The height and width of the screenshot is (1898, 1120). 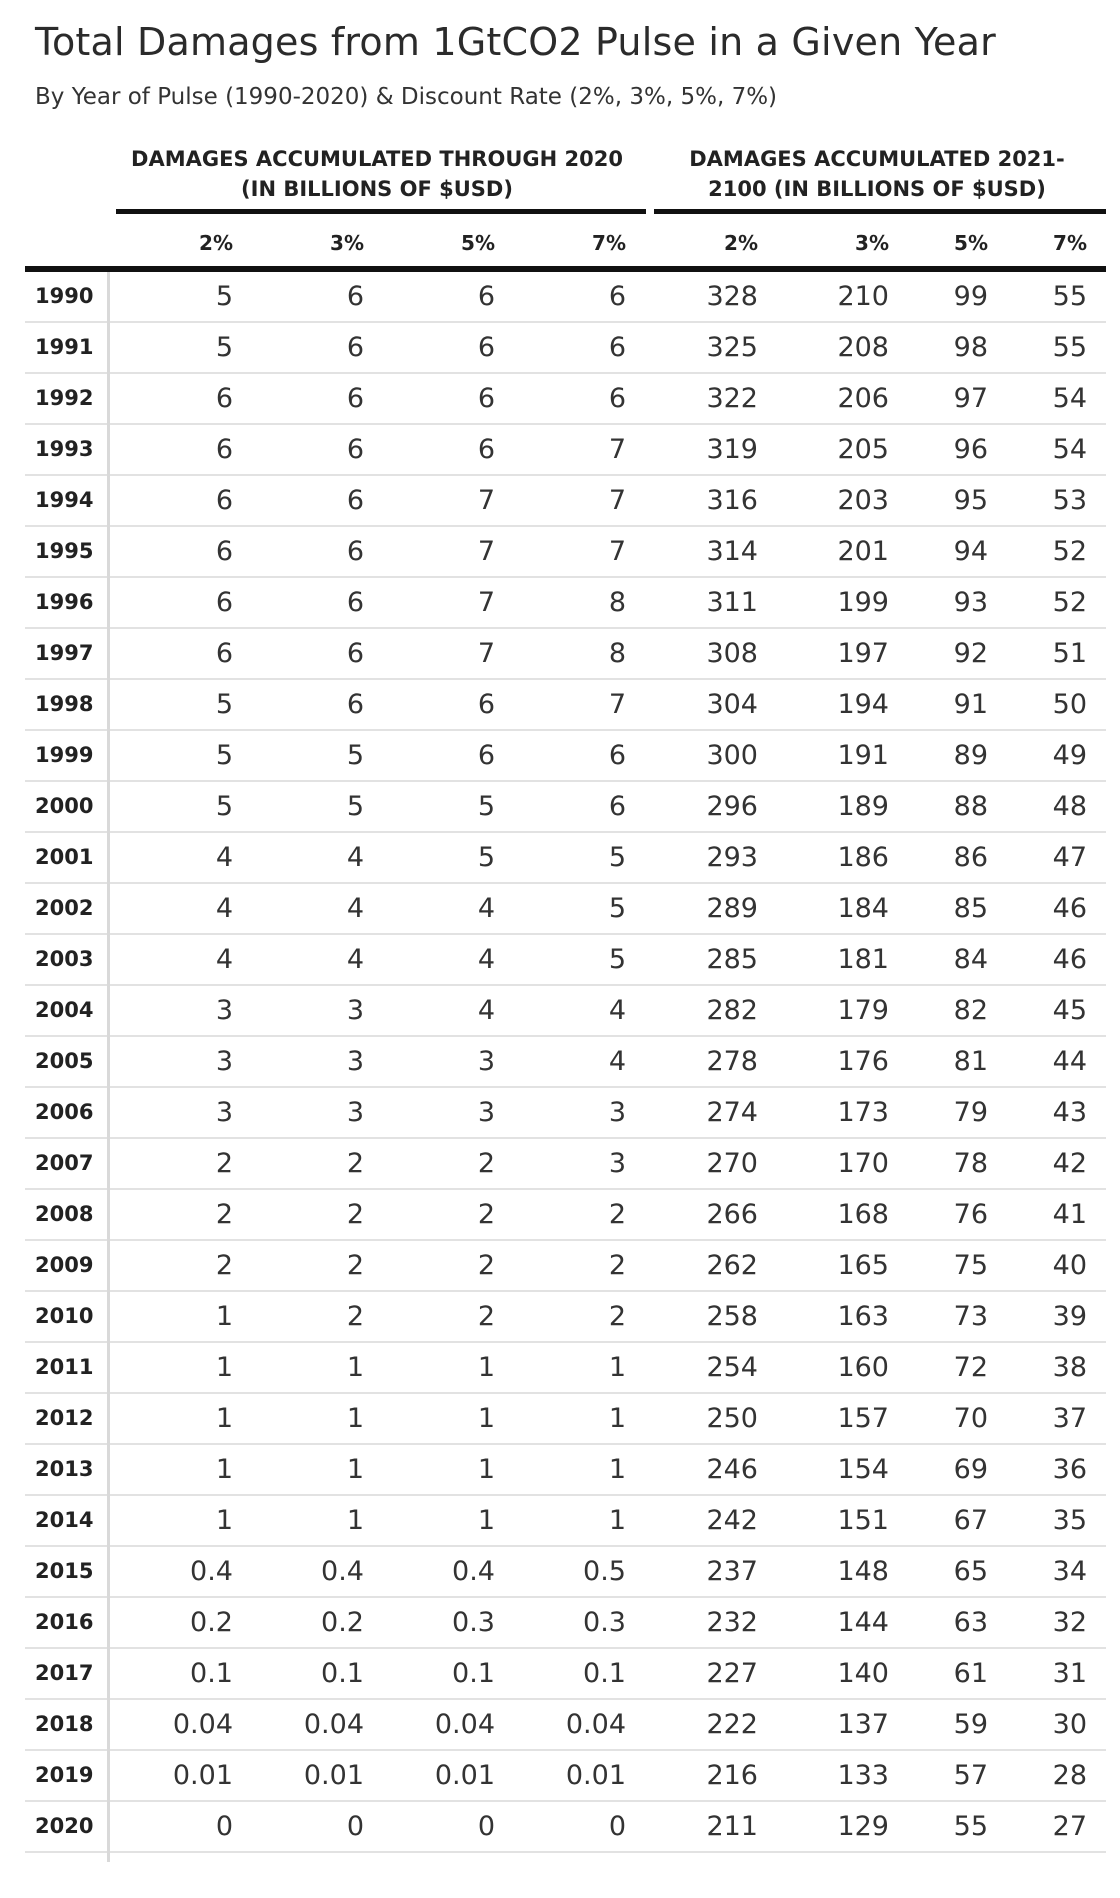 What do you see at coordinates (863, 602) in the screenshot?
I see `table-cell: 199` at bounding box center [863, 602].